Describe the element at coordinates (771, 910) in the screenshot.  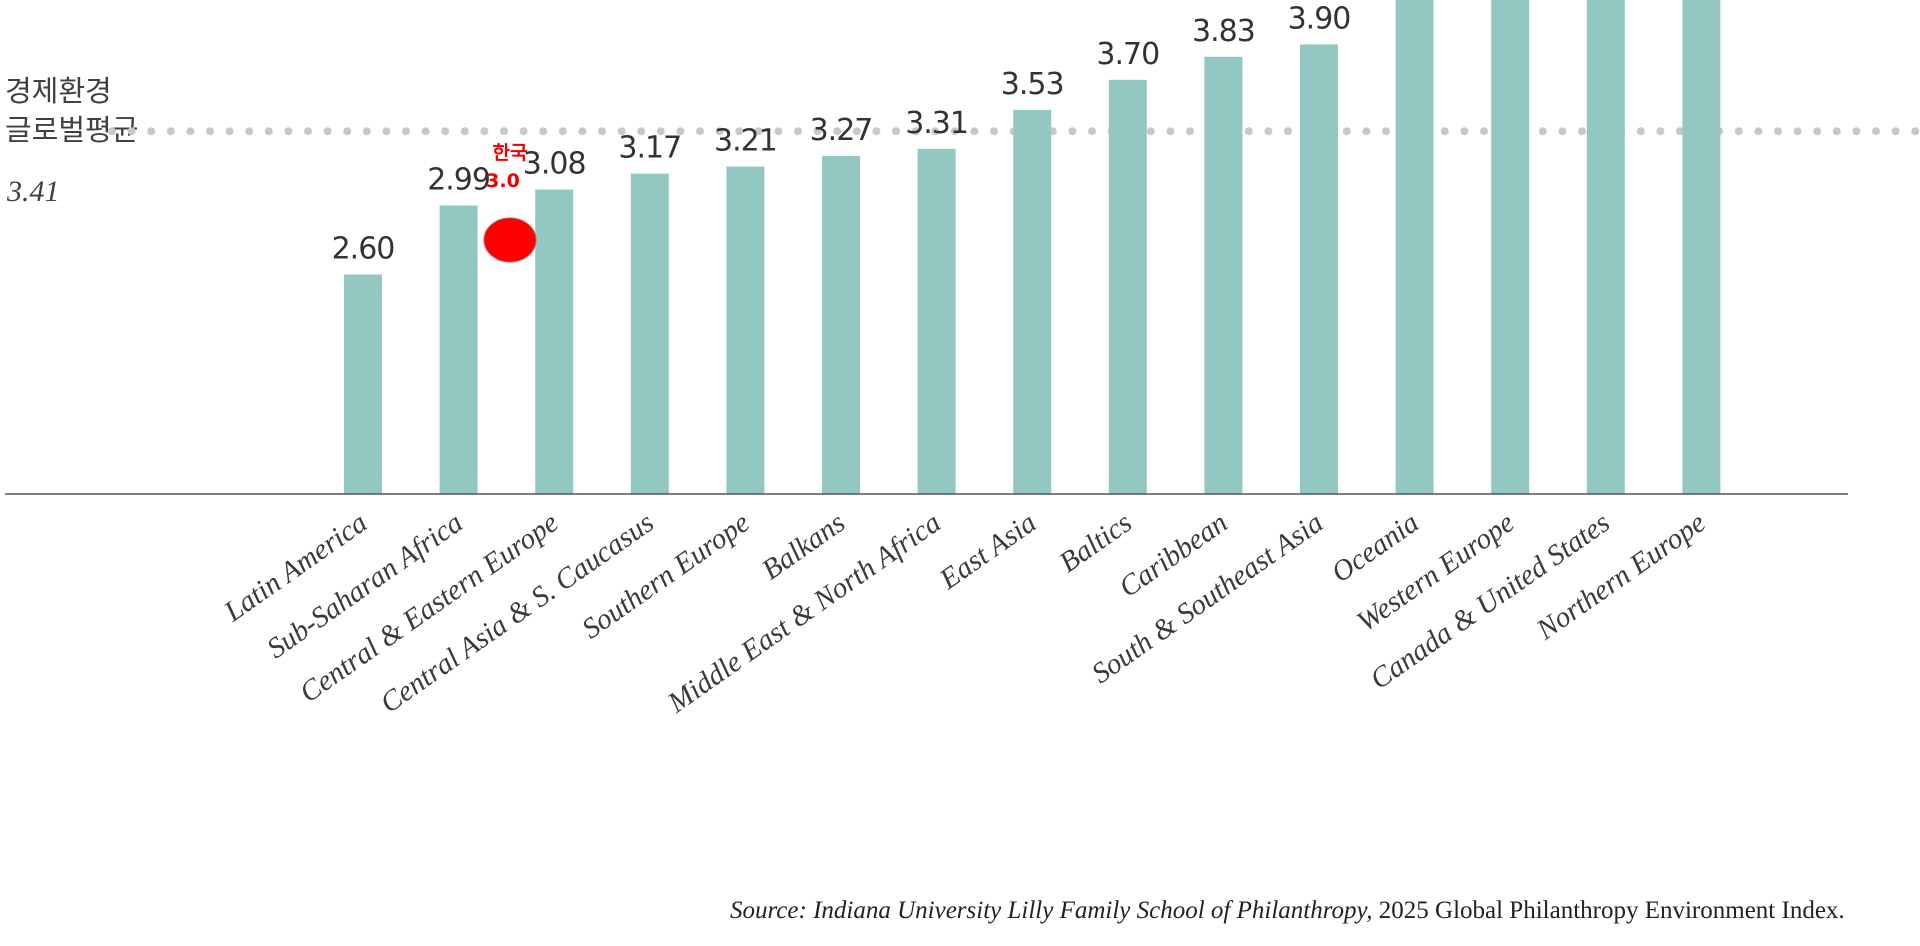
I see `source-prefix: Source:` at that location.